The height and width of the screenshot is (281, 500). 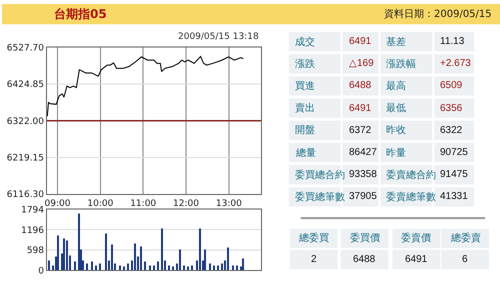 I want to click on y-tick-label: 6424.85, so click(x=25, y=85).